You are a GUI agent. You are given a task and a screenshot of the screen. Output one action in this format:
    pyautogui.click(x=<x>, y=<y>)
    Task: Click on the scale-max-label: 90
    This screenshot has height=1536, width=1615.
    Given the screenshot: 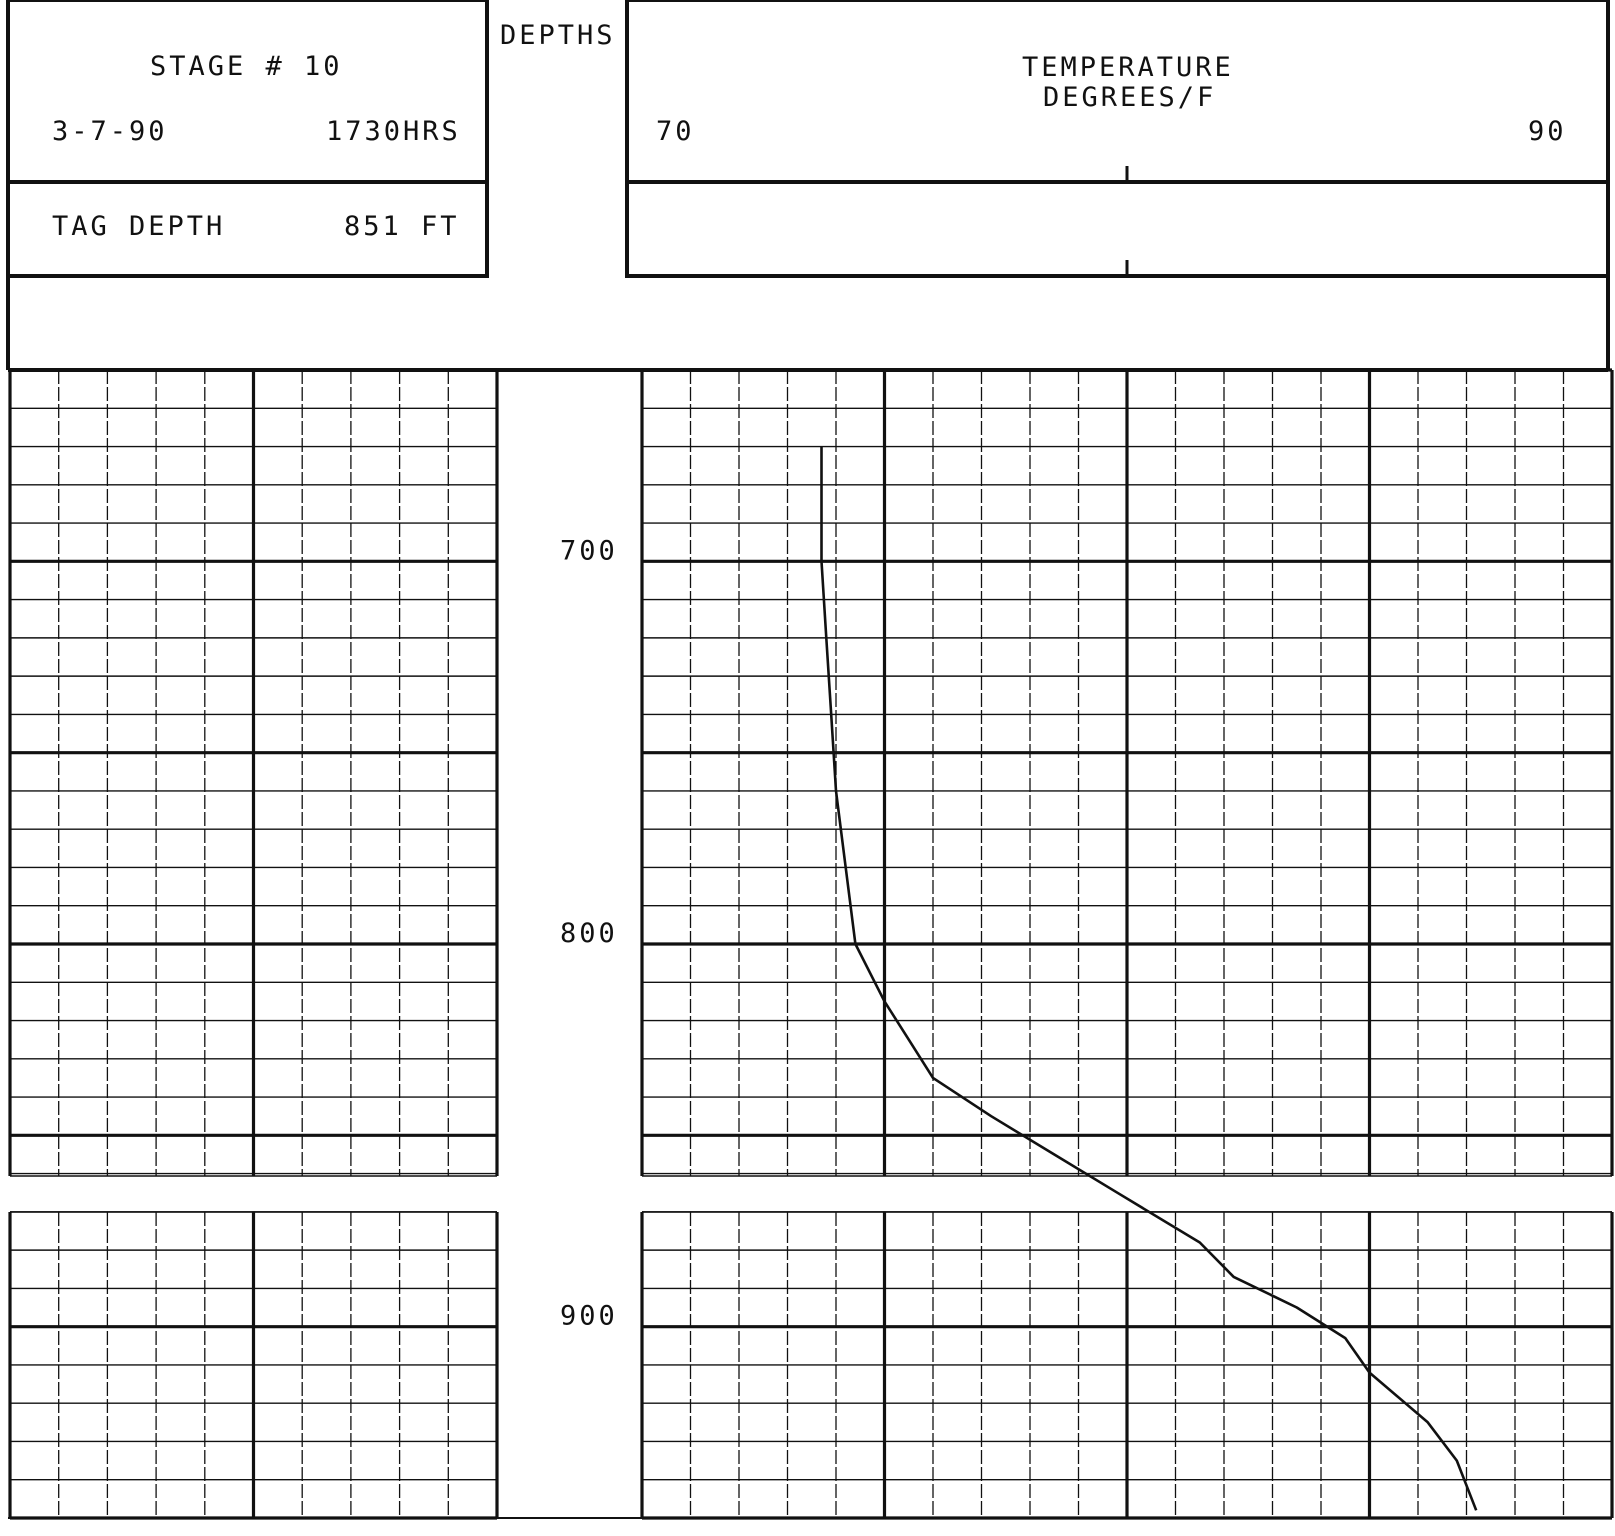 What is the action you would take?
    pyautogui.click(x=1547, y=131)
    